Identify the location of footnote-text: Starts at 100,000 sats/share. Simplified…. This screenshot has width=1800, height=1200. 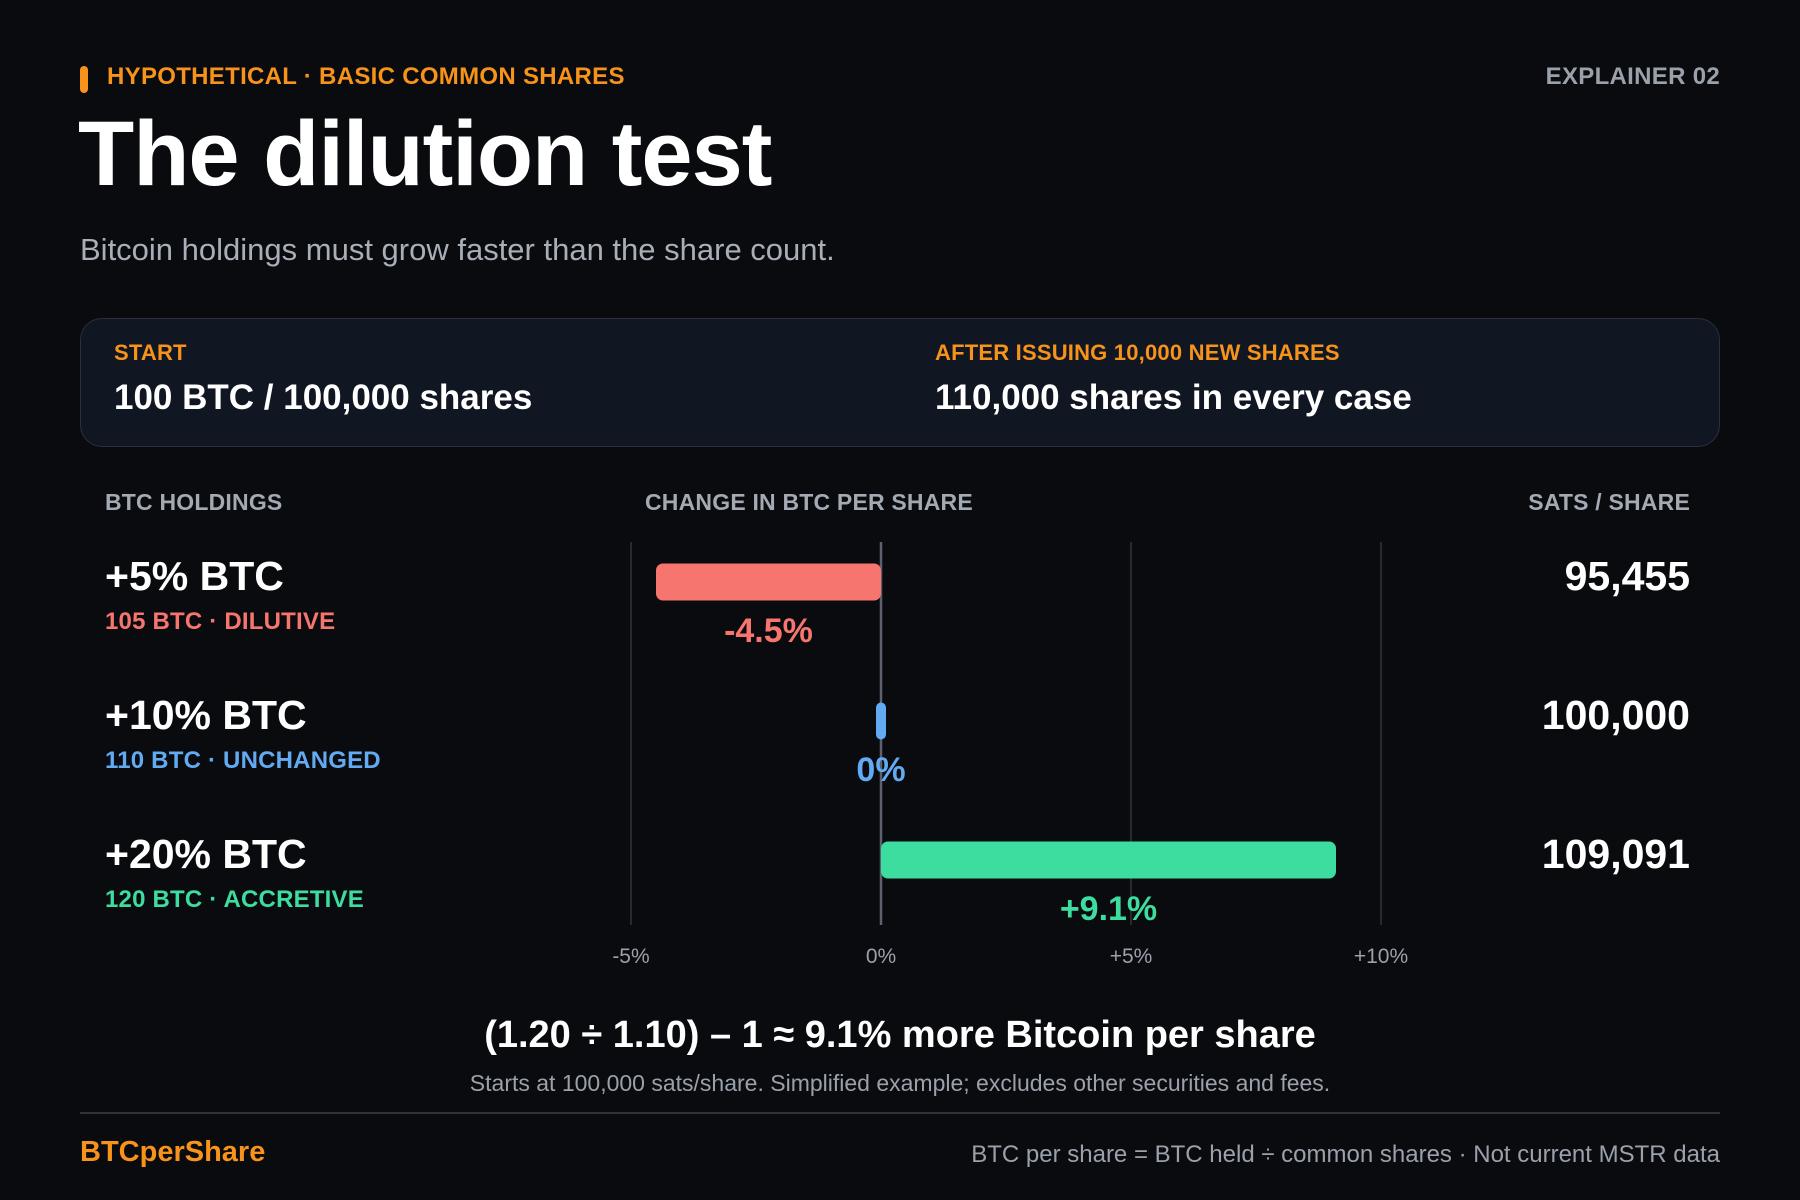
(900, 1083).